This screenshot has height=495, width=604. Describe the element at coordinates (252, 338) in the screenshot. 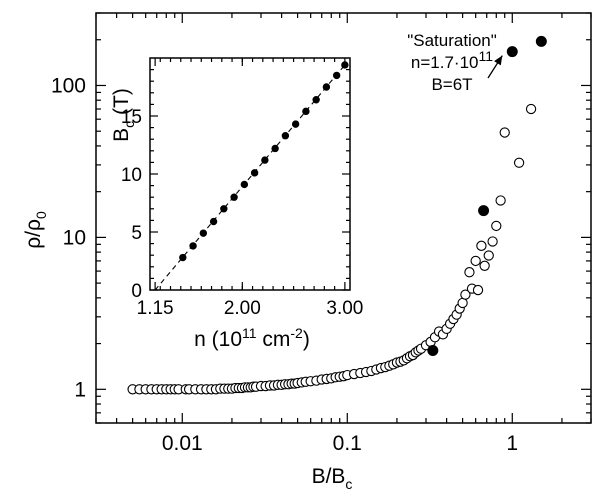

I see `inset-x-axis-title: n (1011 cm-2)` at that location.